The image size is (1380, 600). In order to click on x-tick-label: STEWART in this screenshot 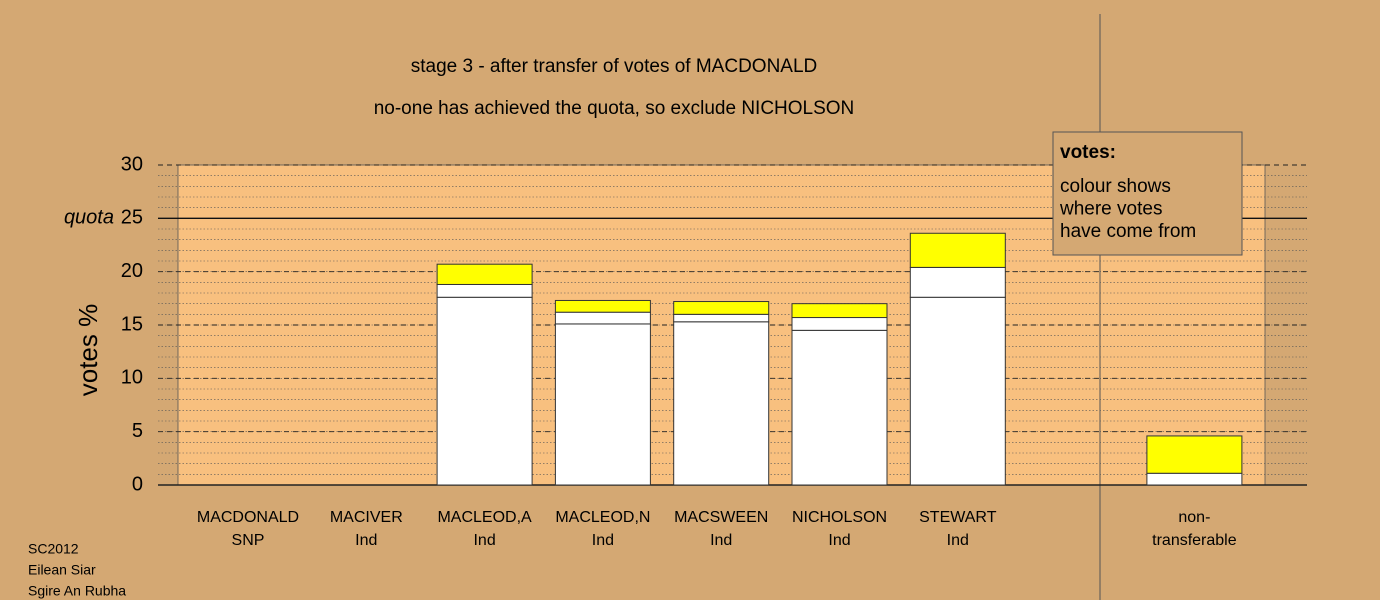, I will do `click(958, 517)`.